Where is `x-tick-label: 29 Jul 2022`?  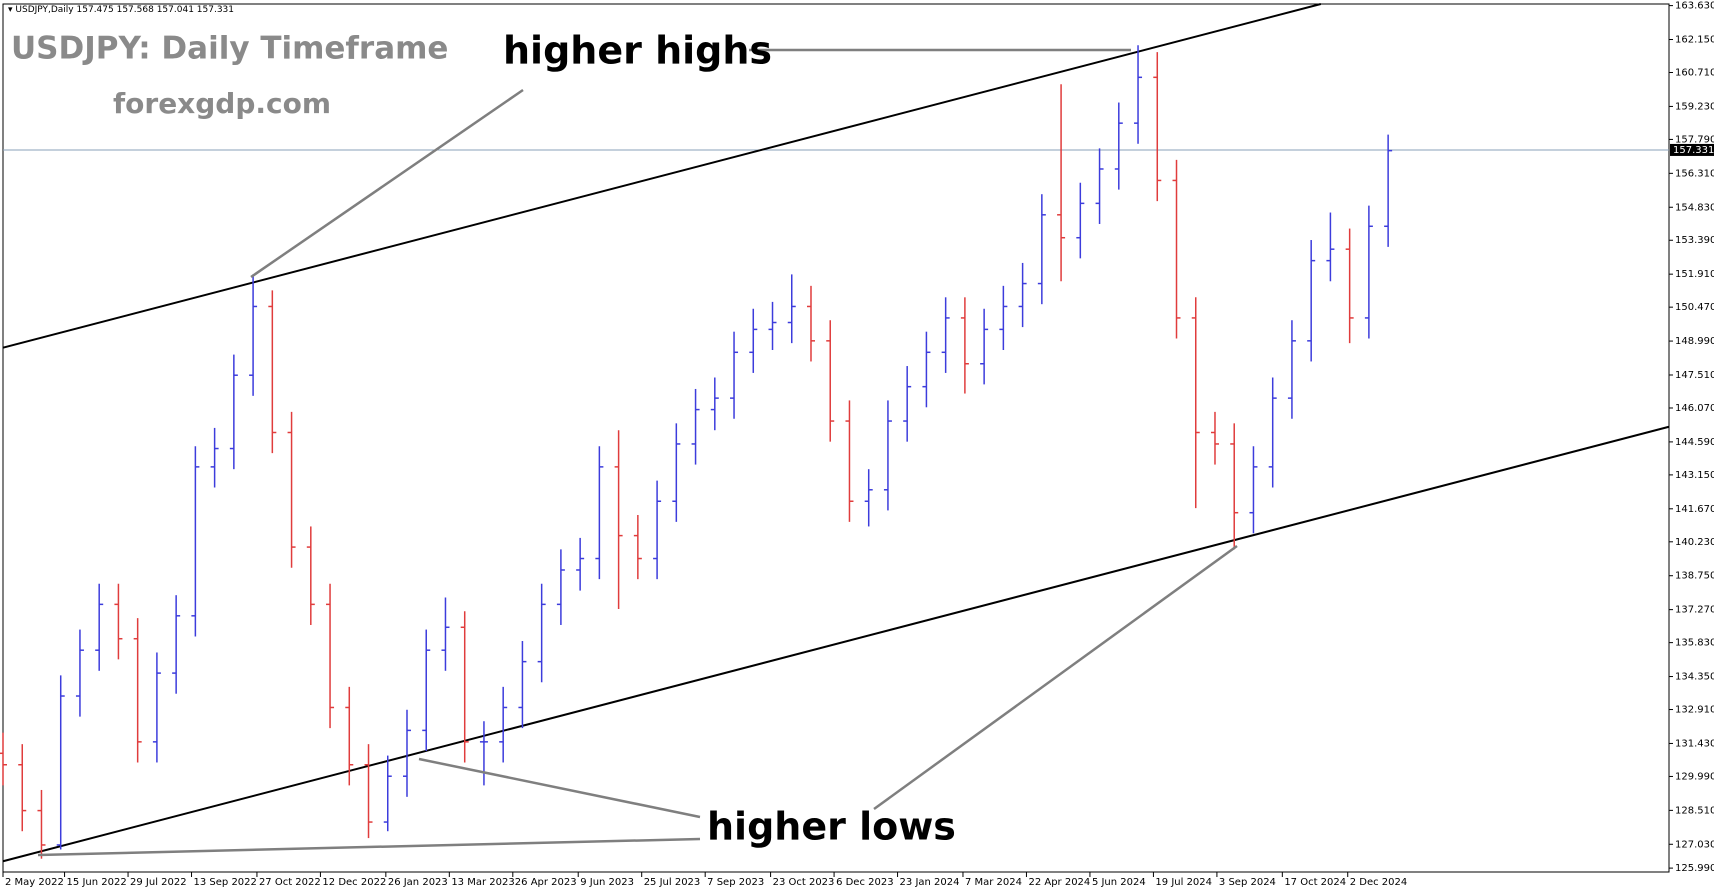 x-tick-label: 29 Jul 2022 is located at coordinates (158, 882).